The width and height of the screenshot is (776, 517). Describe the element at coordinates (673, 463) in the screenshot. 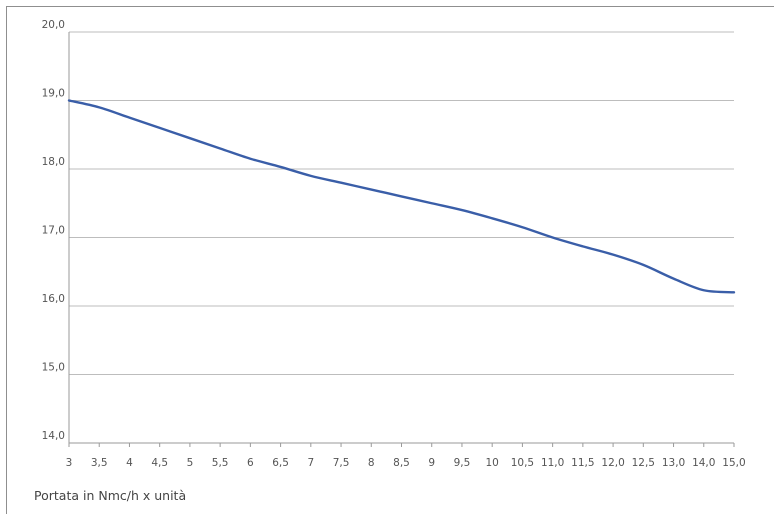

I see `x-tick-label: 13,0` at that location.